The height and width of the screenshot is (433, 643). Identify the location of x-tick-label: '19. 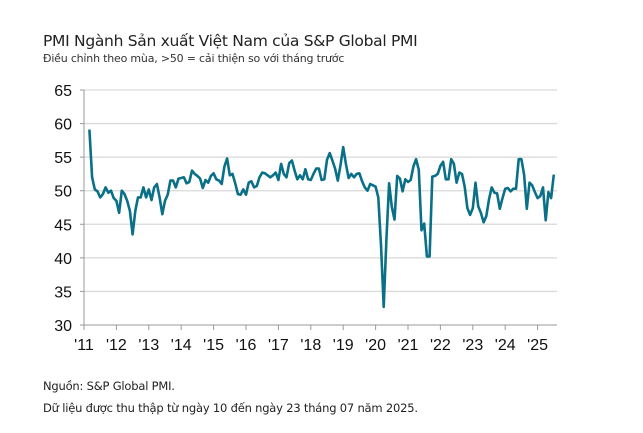
(343, 345).